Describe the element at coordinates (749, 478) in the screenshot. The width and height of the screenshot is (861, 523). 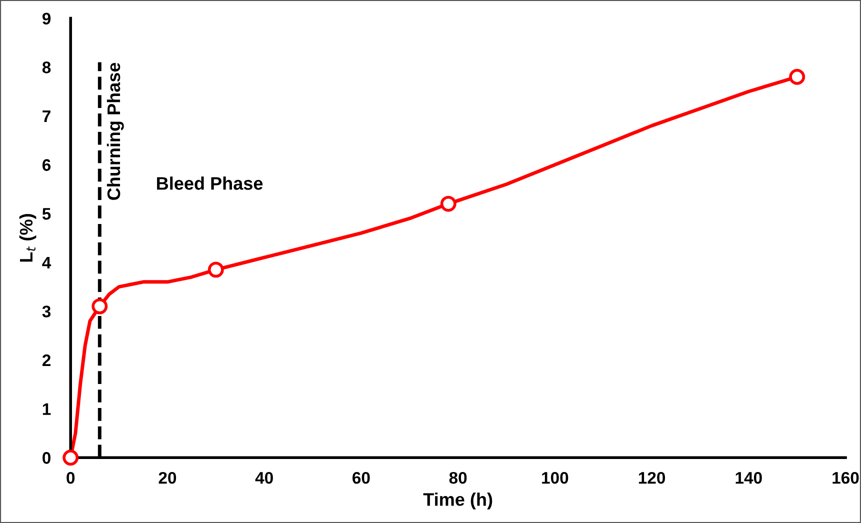
I see `x-tick-label: 140` at that location.